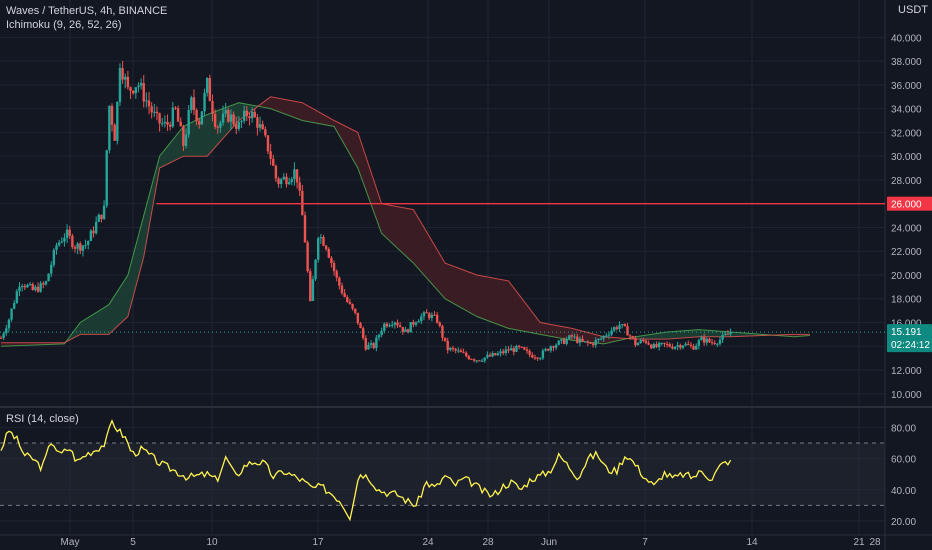 Image resolution: width=932 pixels, height=550 pixels. Describe the element at coordinates (906, 332) in the screenshot. I see `last-price-label: 15.191` at that location.